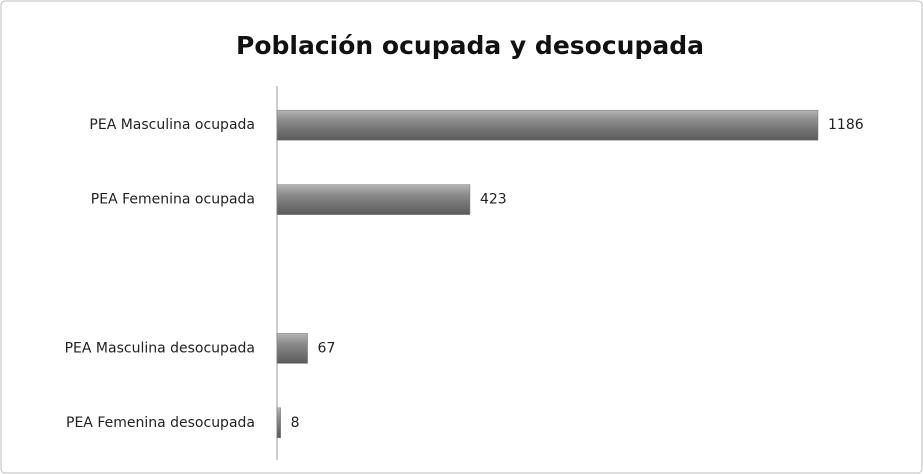 The height and width of the screenshot is (474, 923). Describe the element at coordinates (160, 348) in the screenshot. I see `y-tick-label: PEA Masculina desocupada` at that location.